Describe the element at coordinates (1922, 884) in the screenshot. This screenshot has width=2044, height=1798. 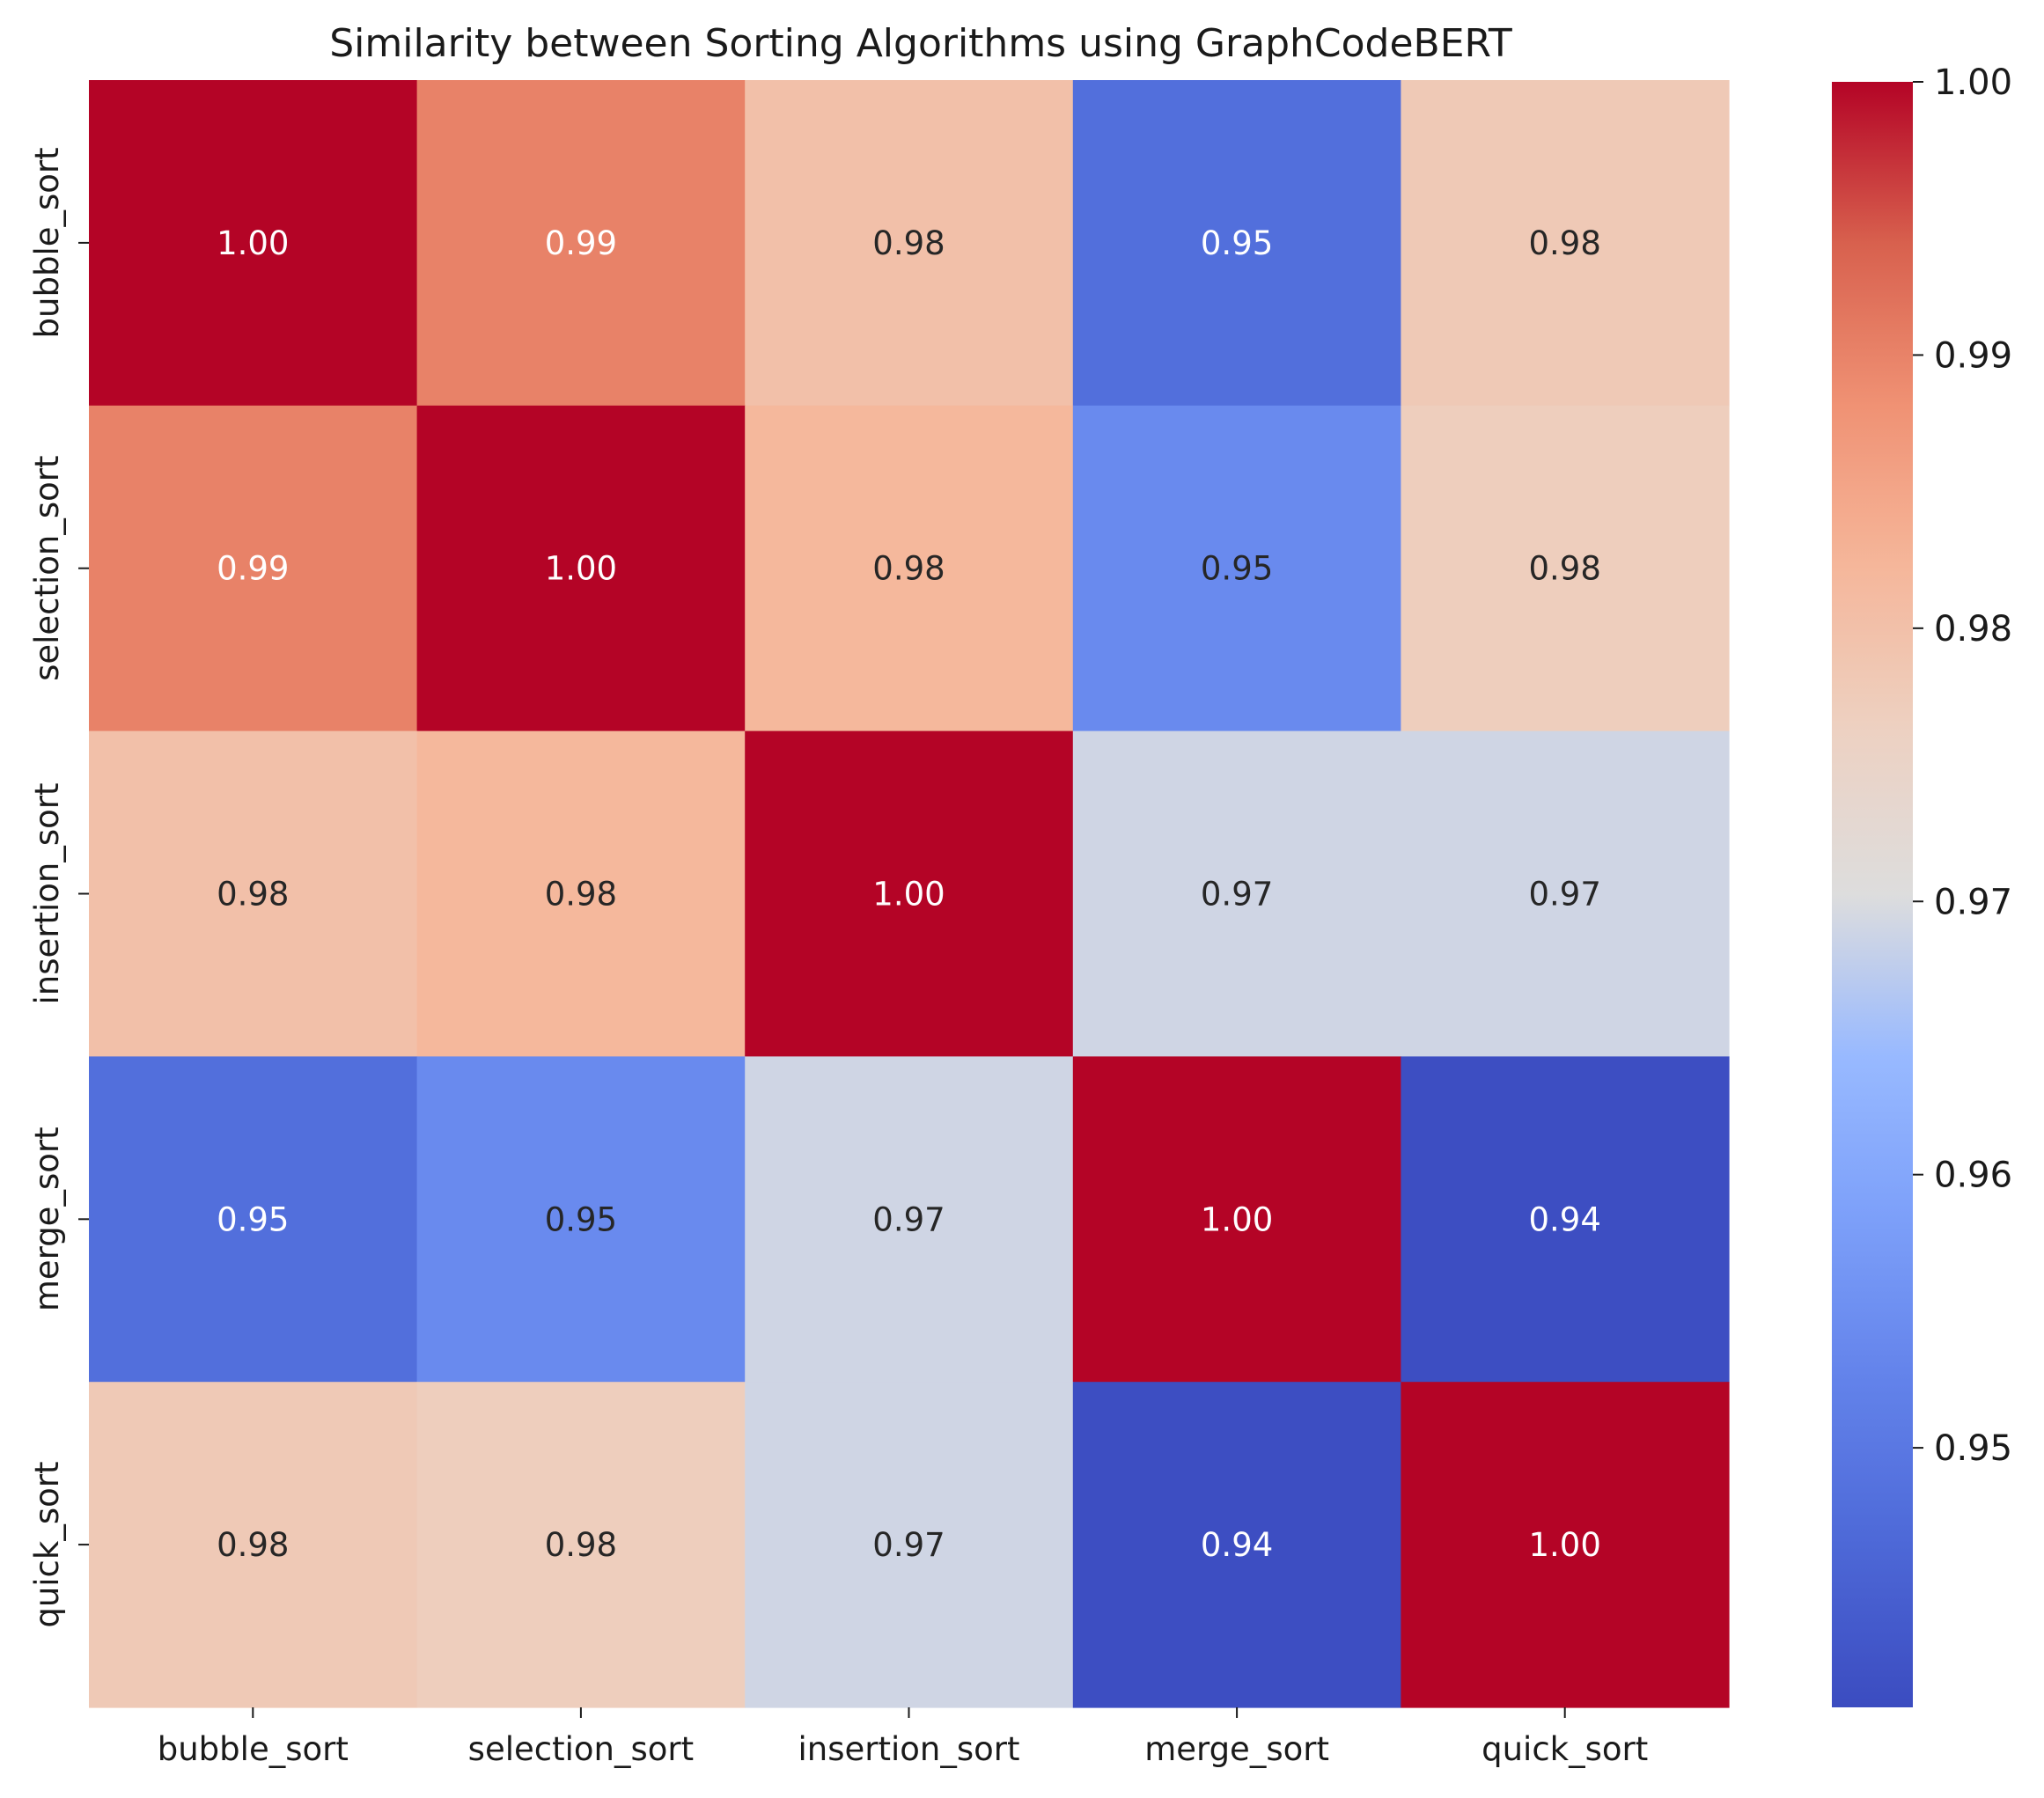
I see `colorbar: 1.00 0.99 0.98 0.97 0.96 0.95` at that location.